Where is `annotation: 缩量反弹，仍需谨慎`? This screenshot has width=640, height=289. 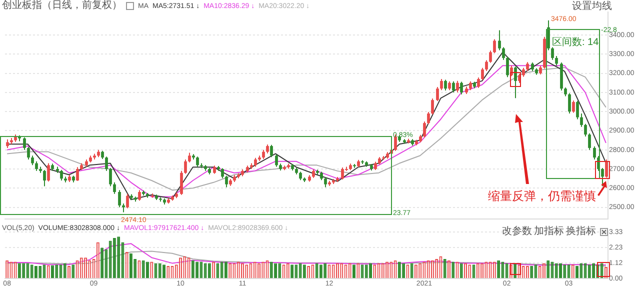
annotation: 缩量反弹，仍需谨慎 is located at coordinates (542, 196).